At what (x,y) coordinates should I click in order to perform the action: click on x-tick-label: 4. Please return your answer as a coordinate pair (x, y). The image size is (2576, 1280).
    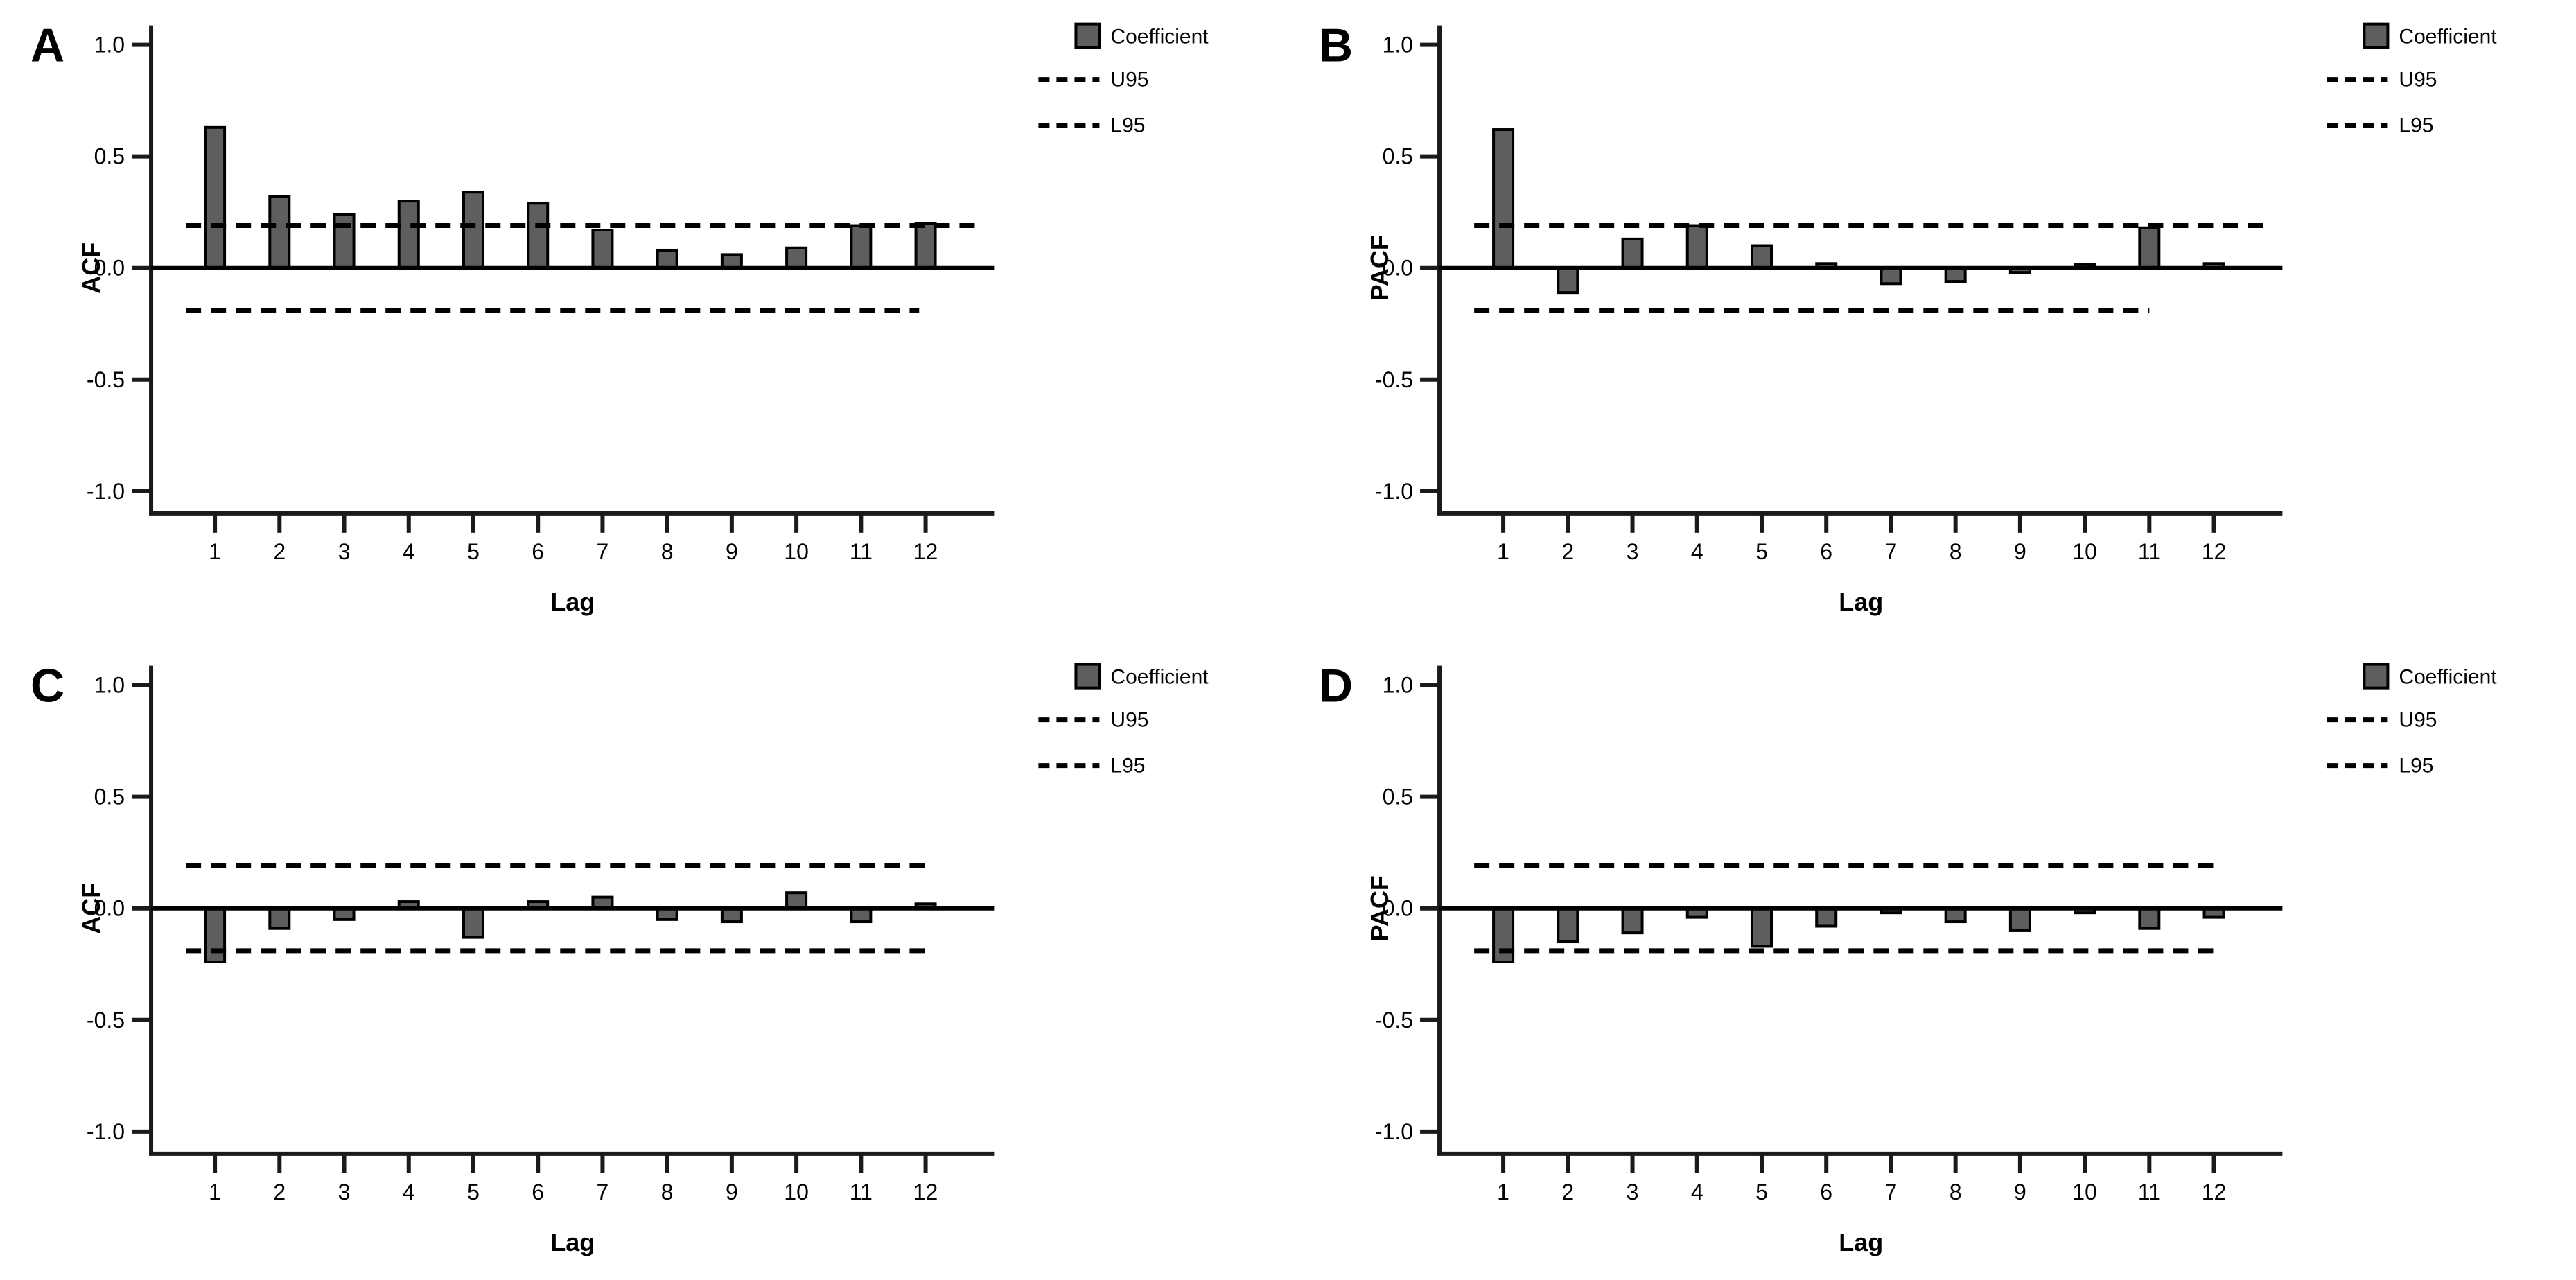
    Looking at the image, I should click on (1696, 1191).